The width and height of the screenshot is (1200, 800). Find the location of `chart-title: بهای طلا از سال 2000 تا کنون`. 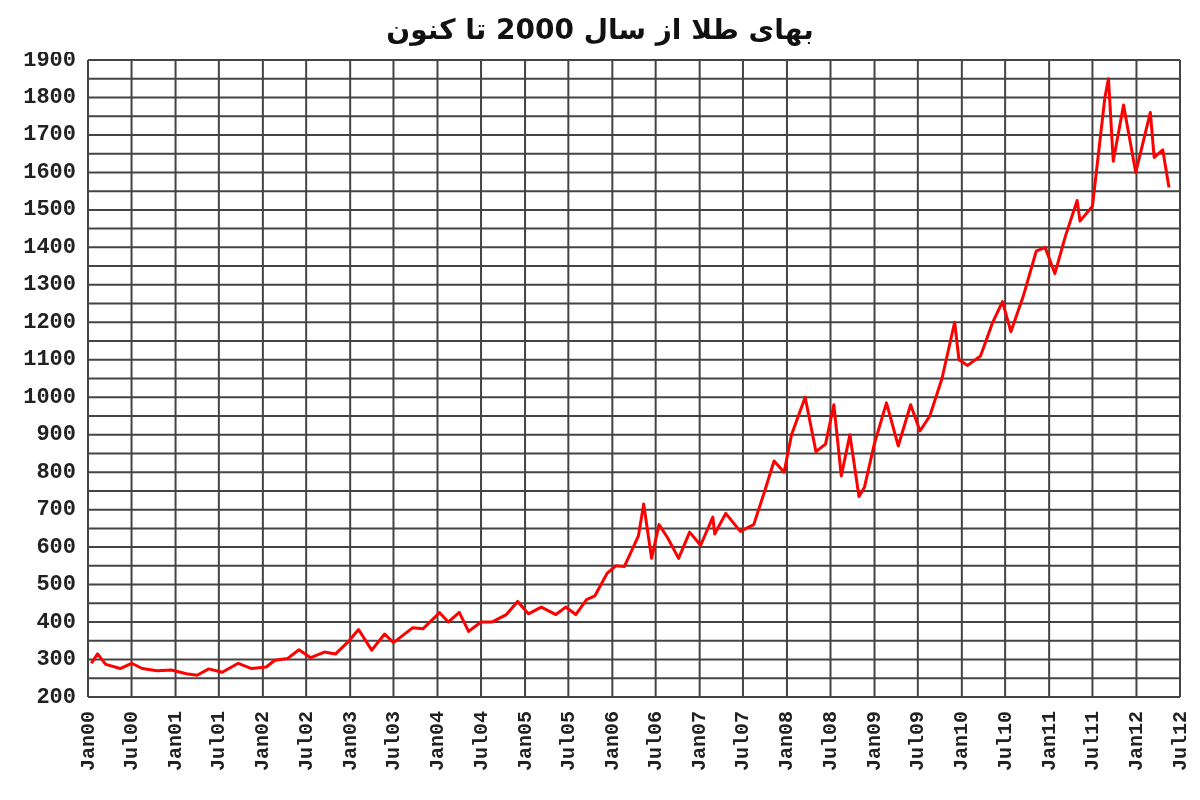

chart-title: بهای طلا از سال 2000 تا کنون is located at coordinates (600, 29).